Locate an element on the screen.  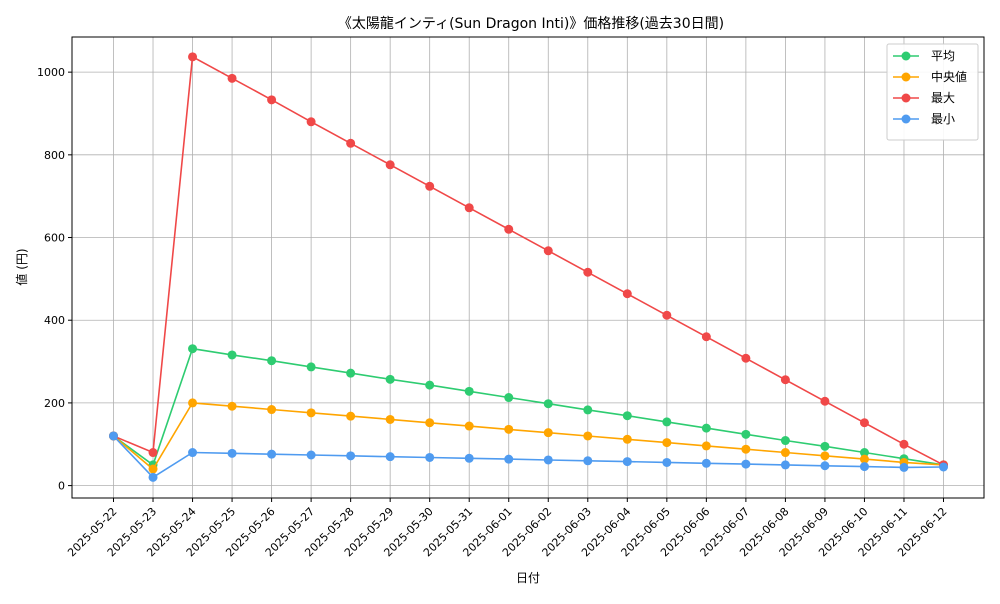
legend-item: 中央値 is located at coordinates (930, 76).